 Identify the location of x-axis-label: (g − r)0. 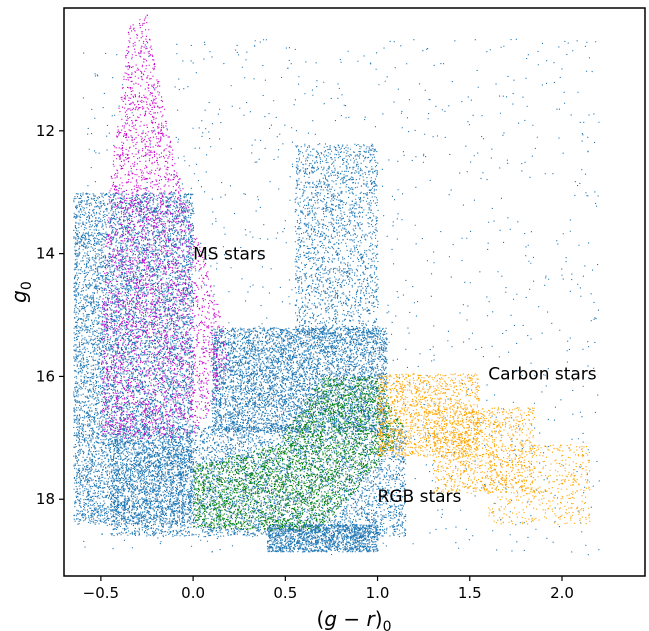
(354, 619).